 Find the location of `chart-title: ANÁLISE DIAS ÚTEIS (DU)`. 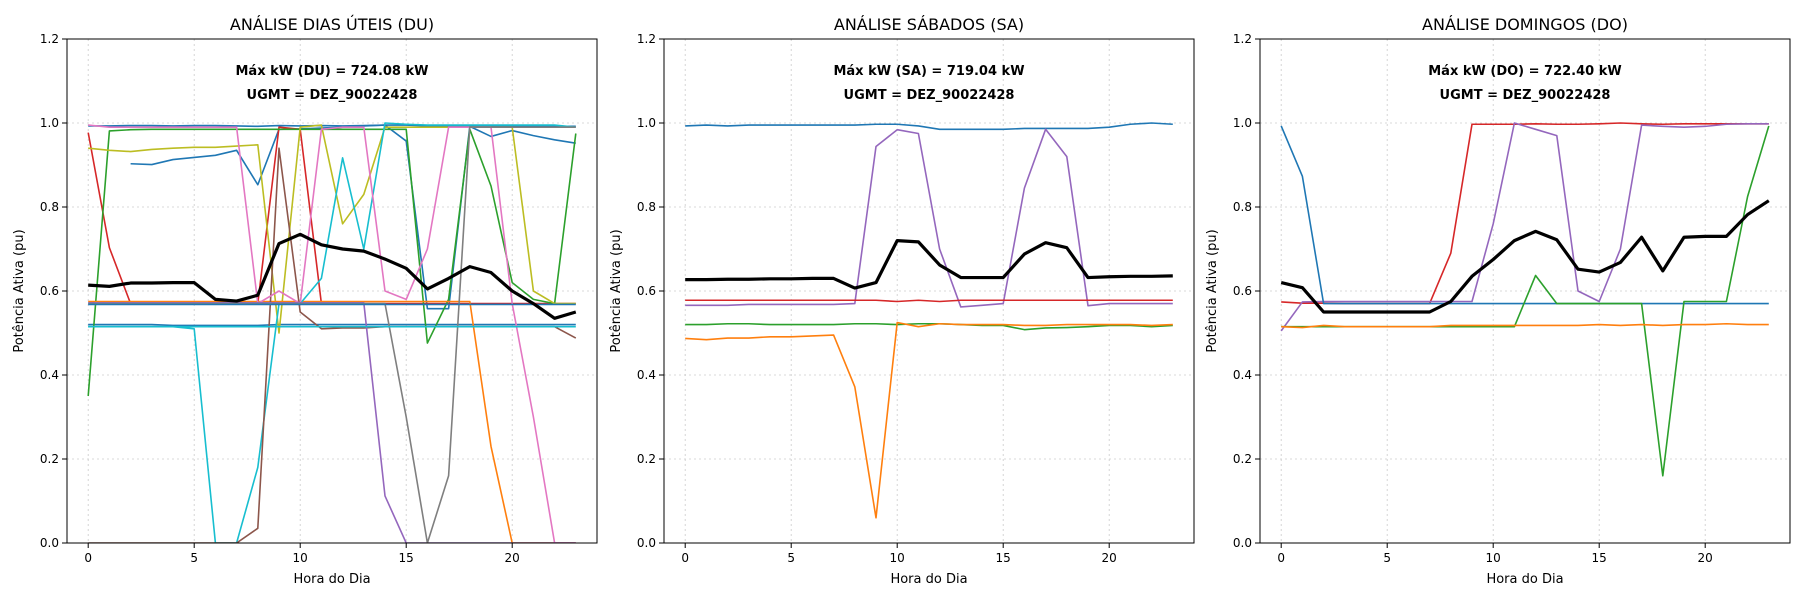

chart-title: ANÁLISE DIAS ÚTEIS (DU) is located at coordinates (332, 24).